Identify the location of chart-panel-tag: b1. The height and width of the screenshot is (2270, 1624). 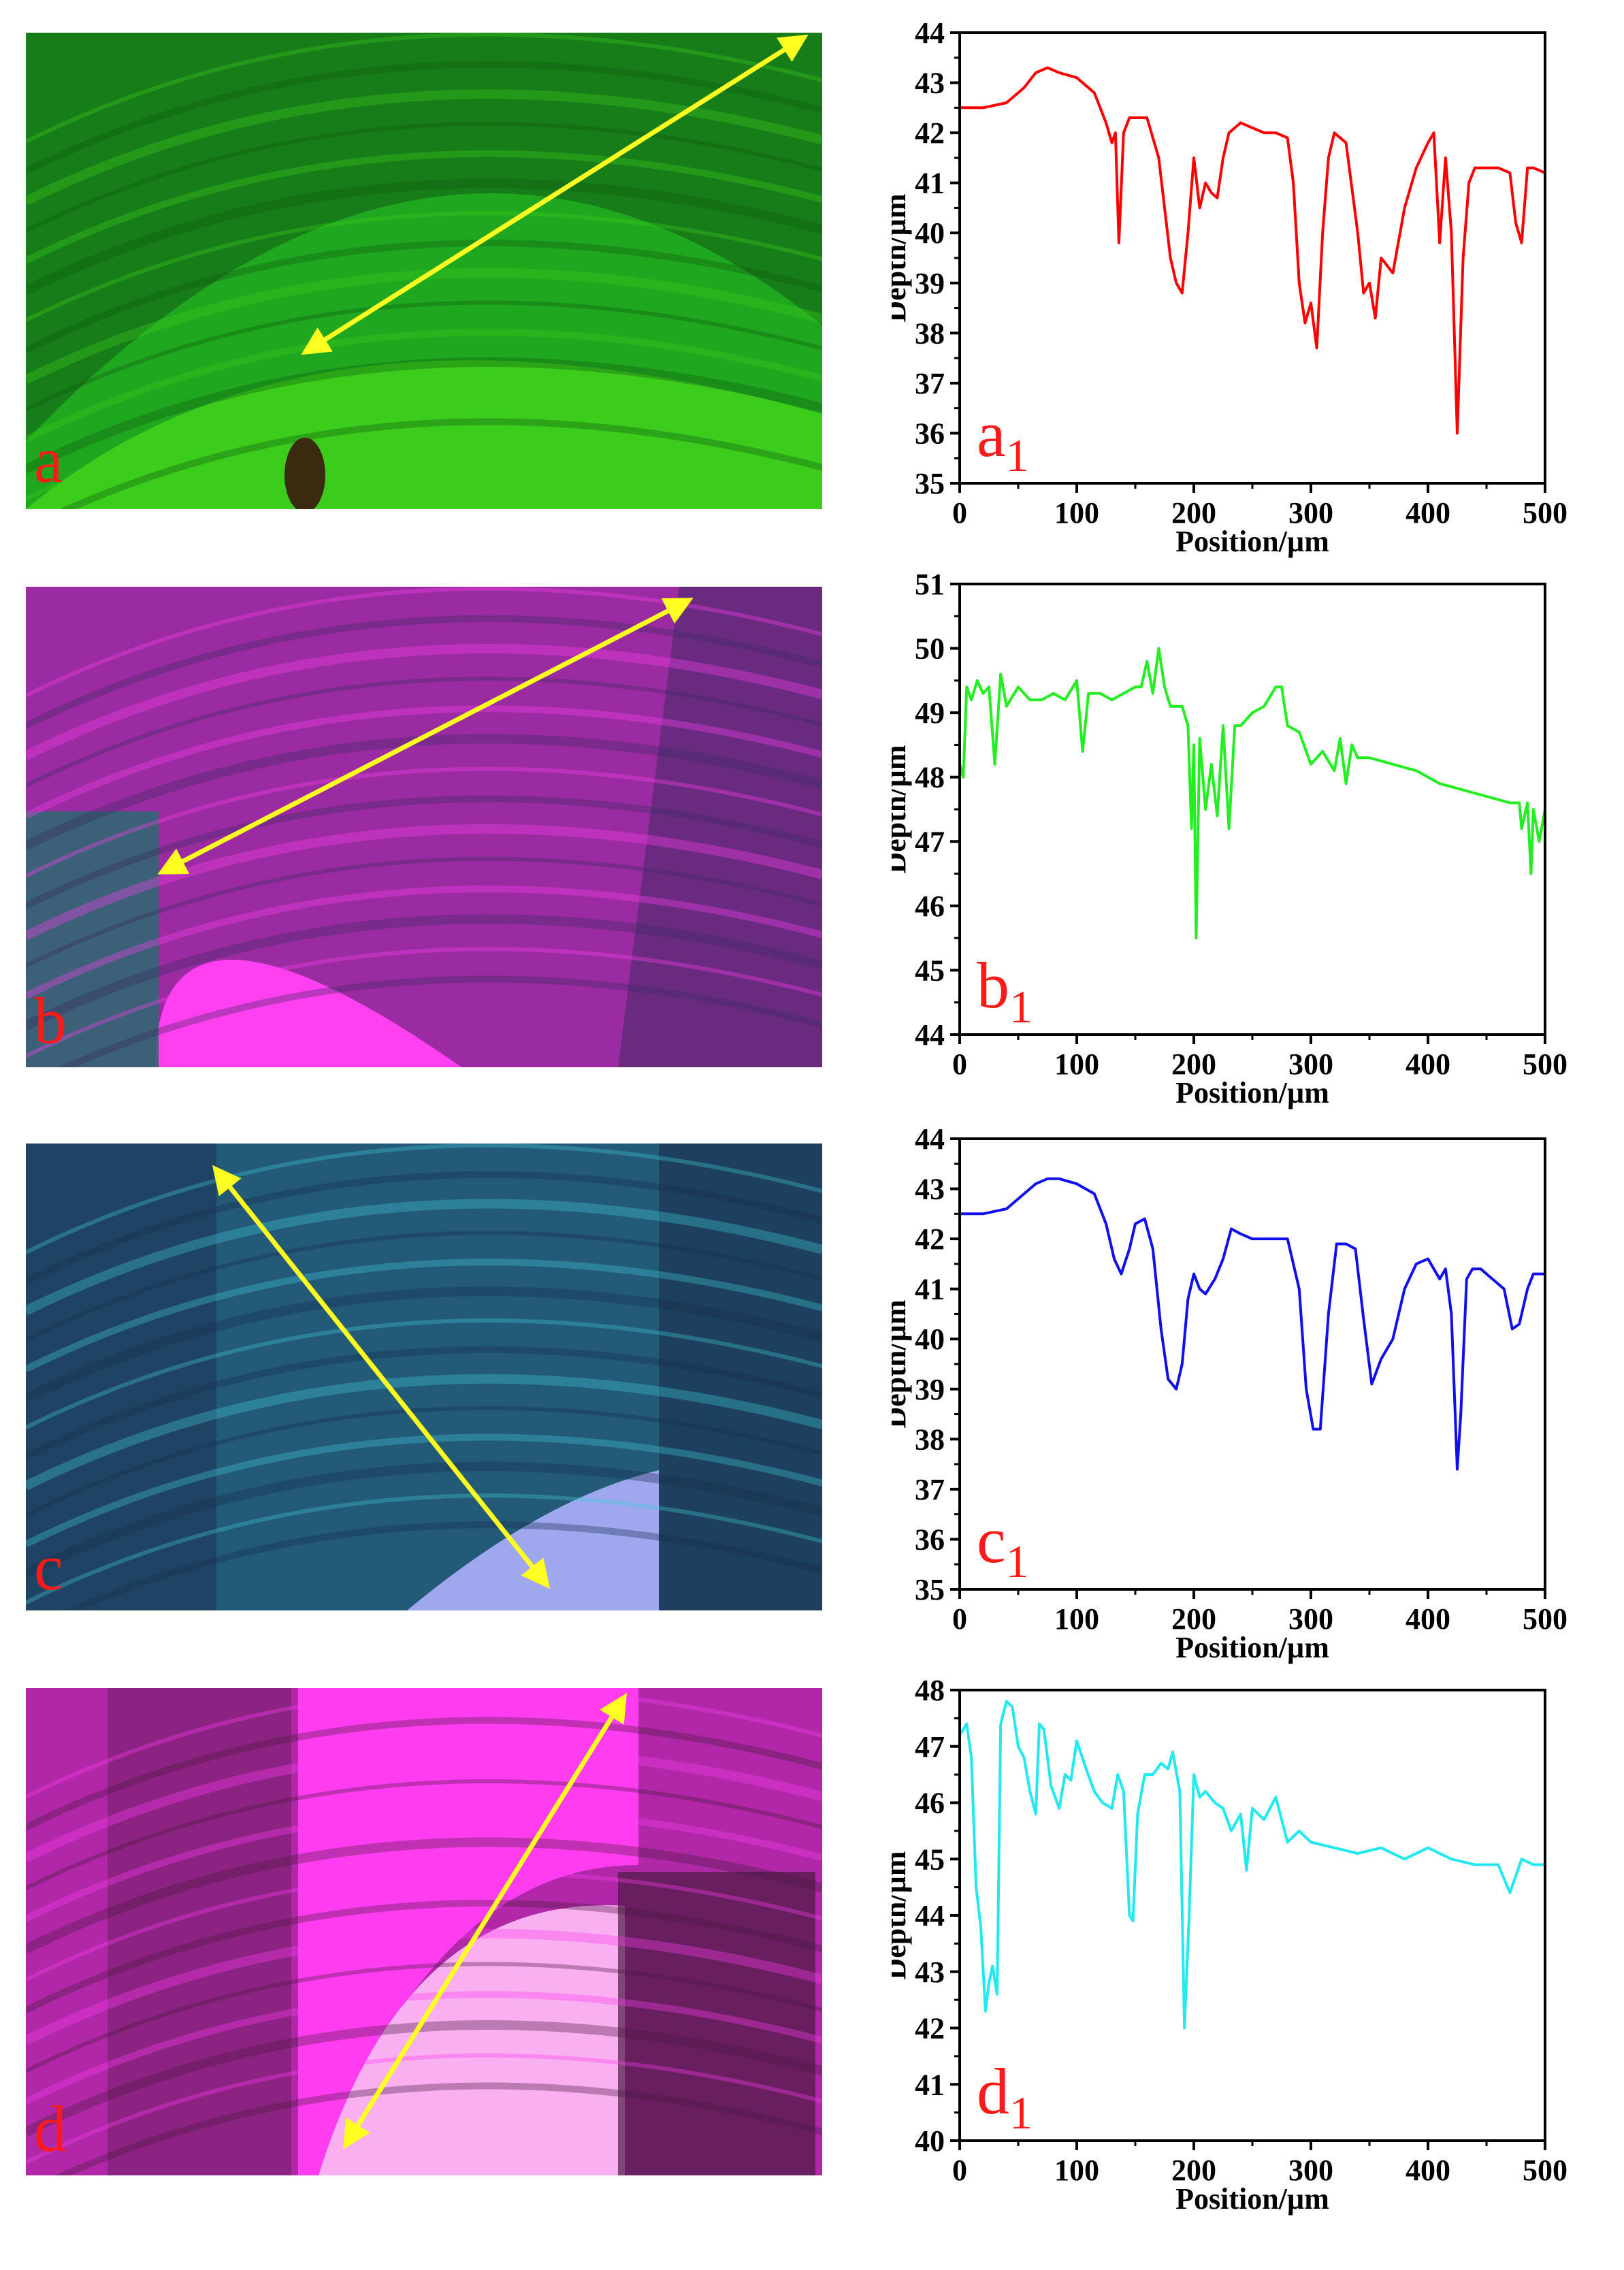
(1005, 991).